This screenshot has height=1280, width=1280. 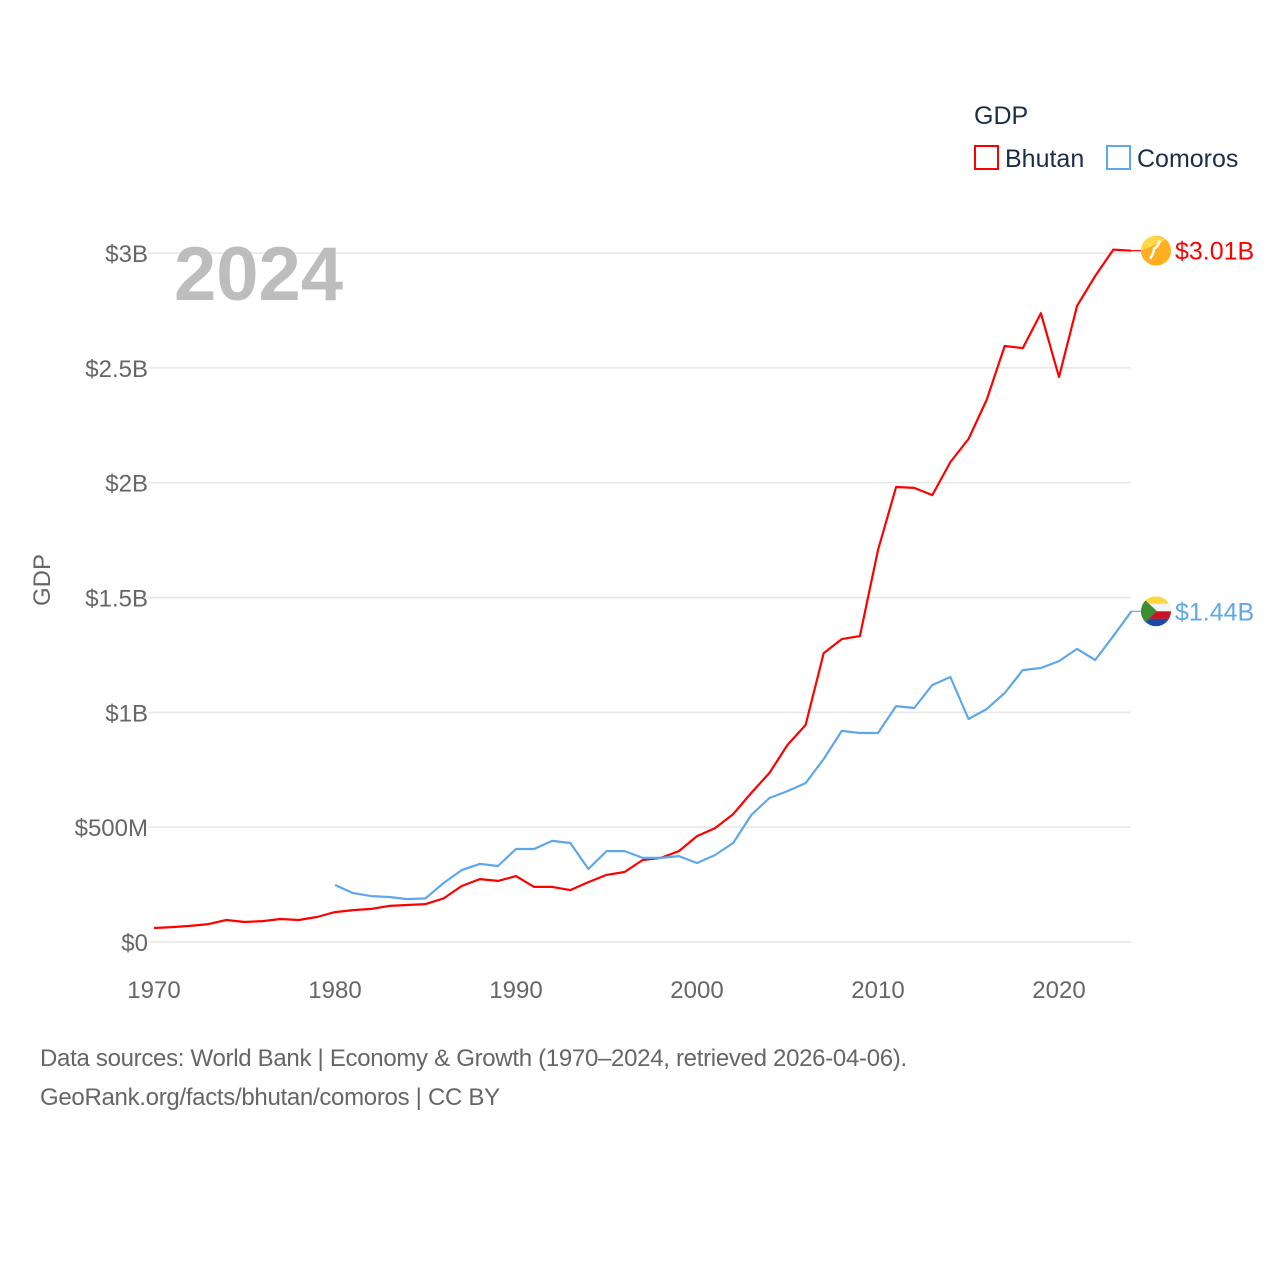 I want to click on y-tick-label: $1.5B, so click(x=116, y=599).